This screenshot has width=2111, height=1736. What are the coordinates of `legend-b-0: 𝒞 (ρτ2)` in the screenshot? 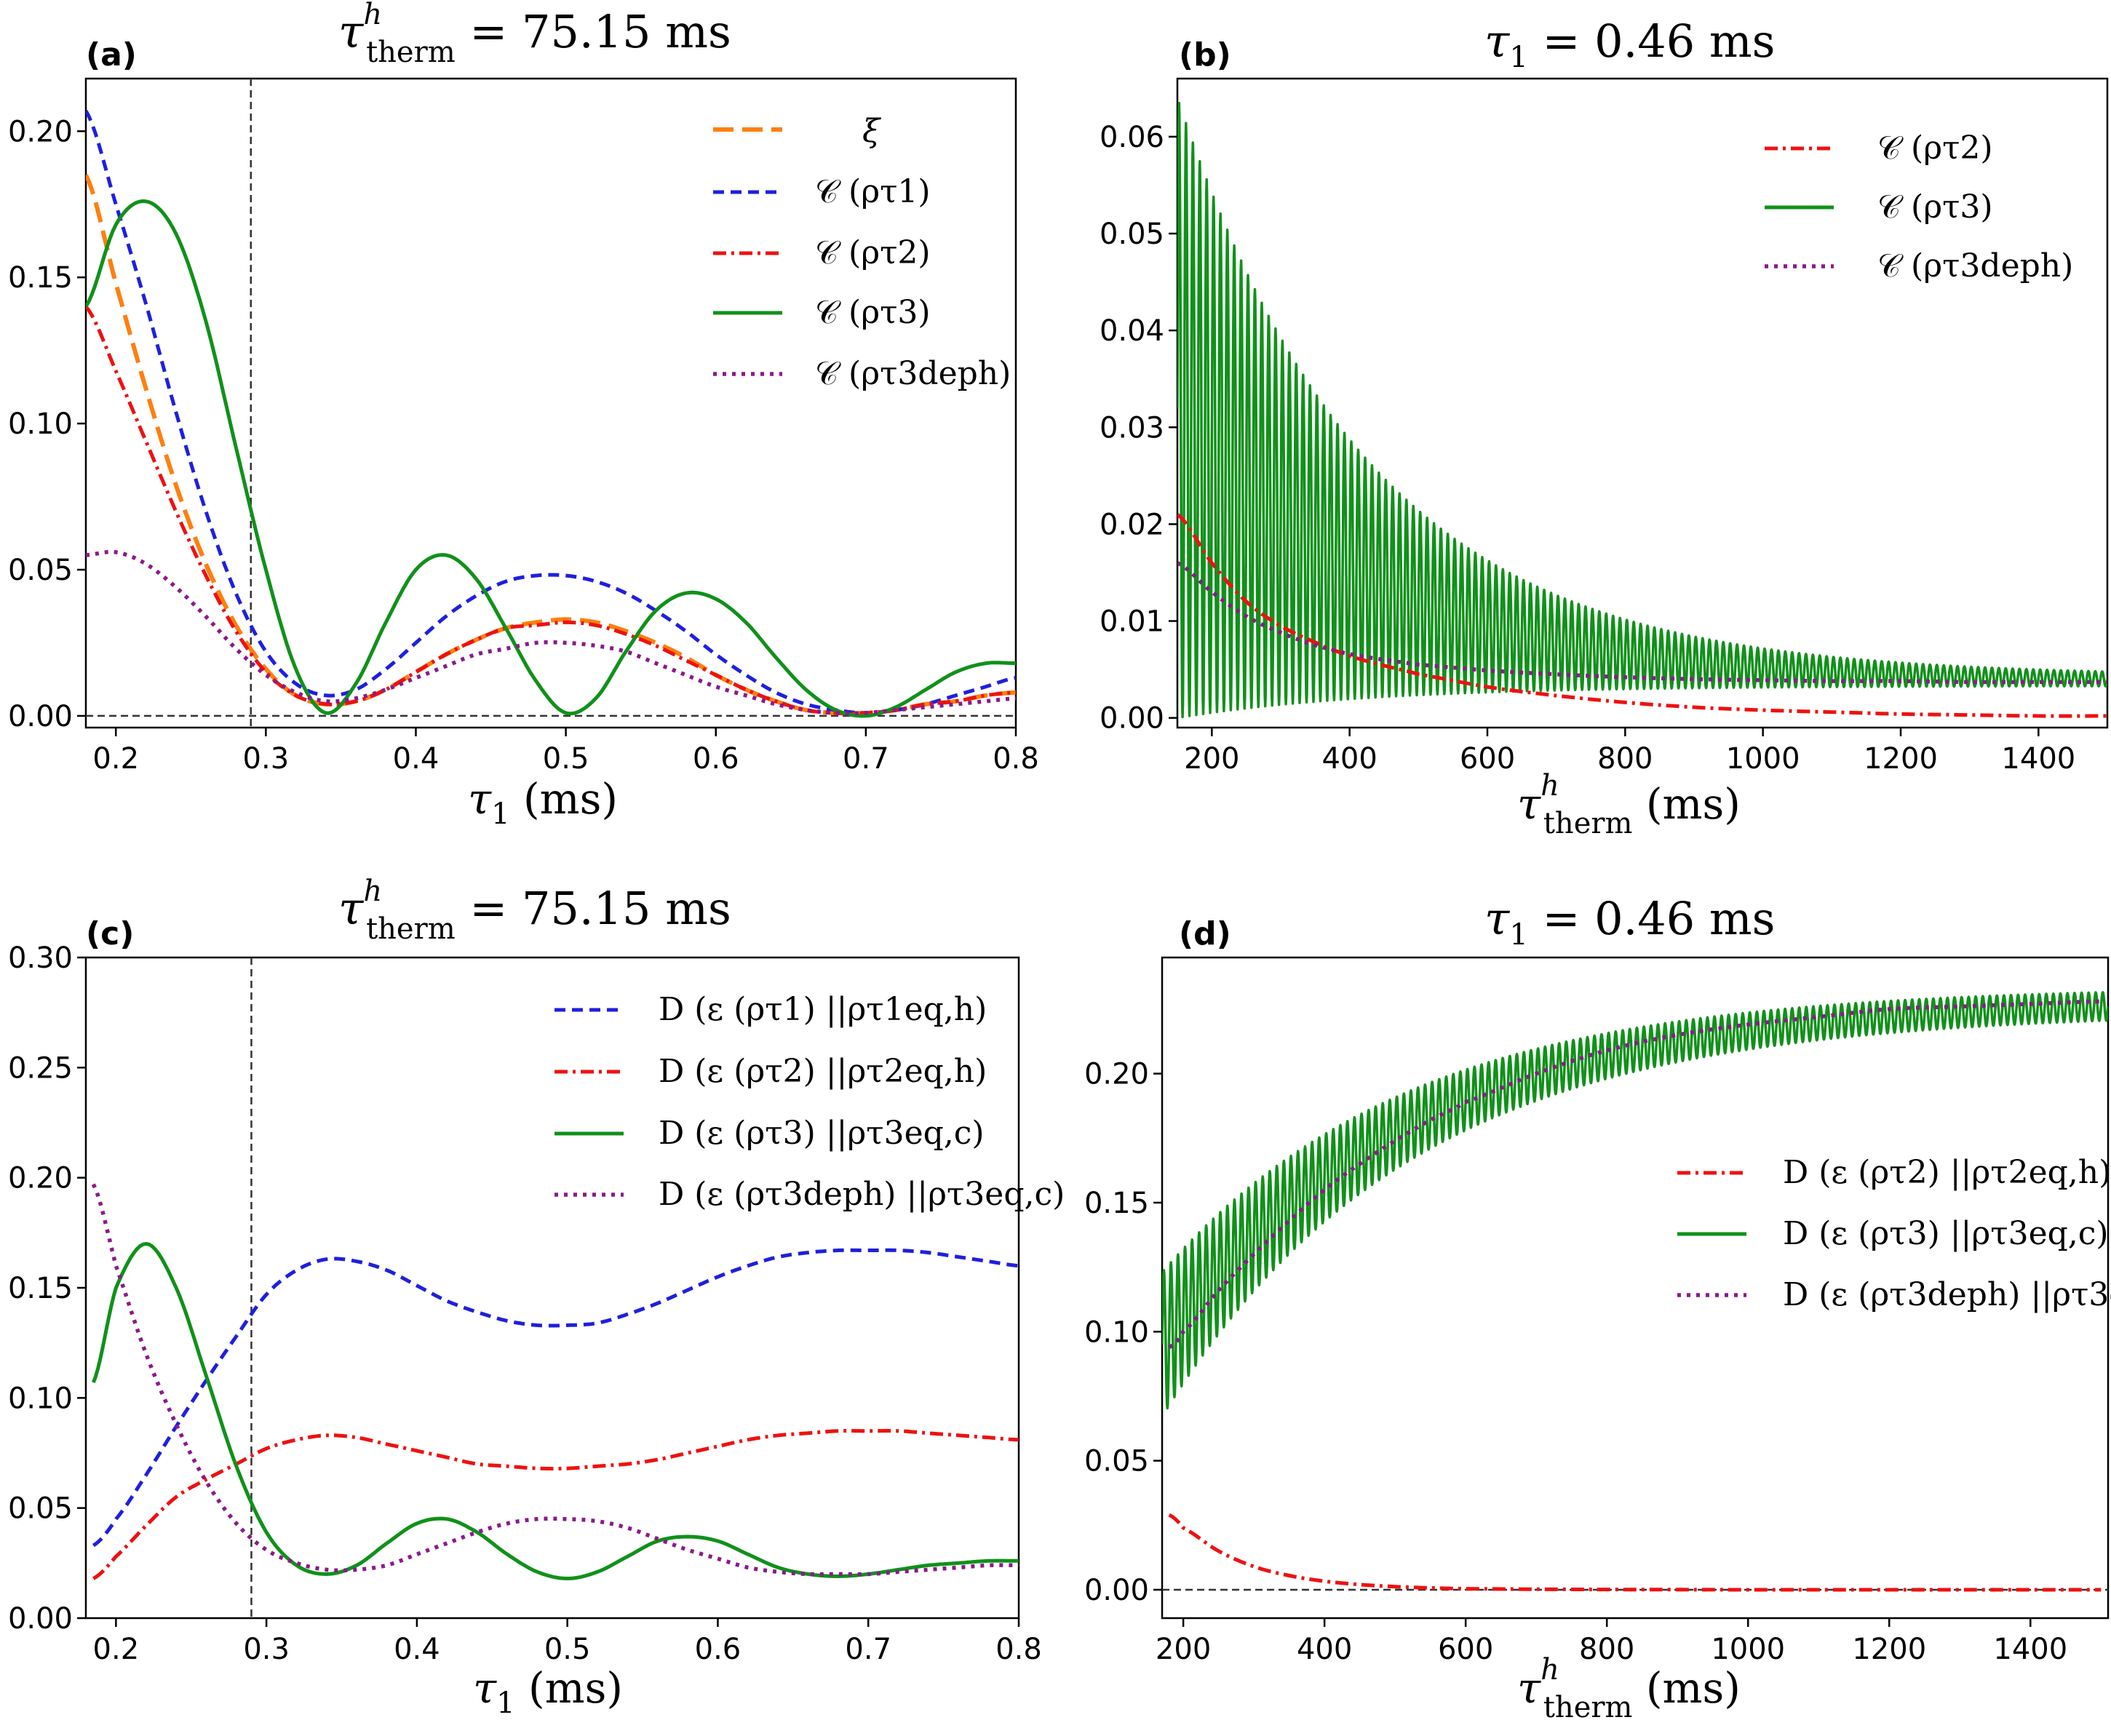 It's located at (1935, 148).